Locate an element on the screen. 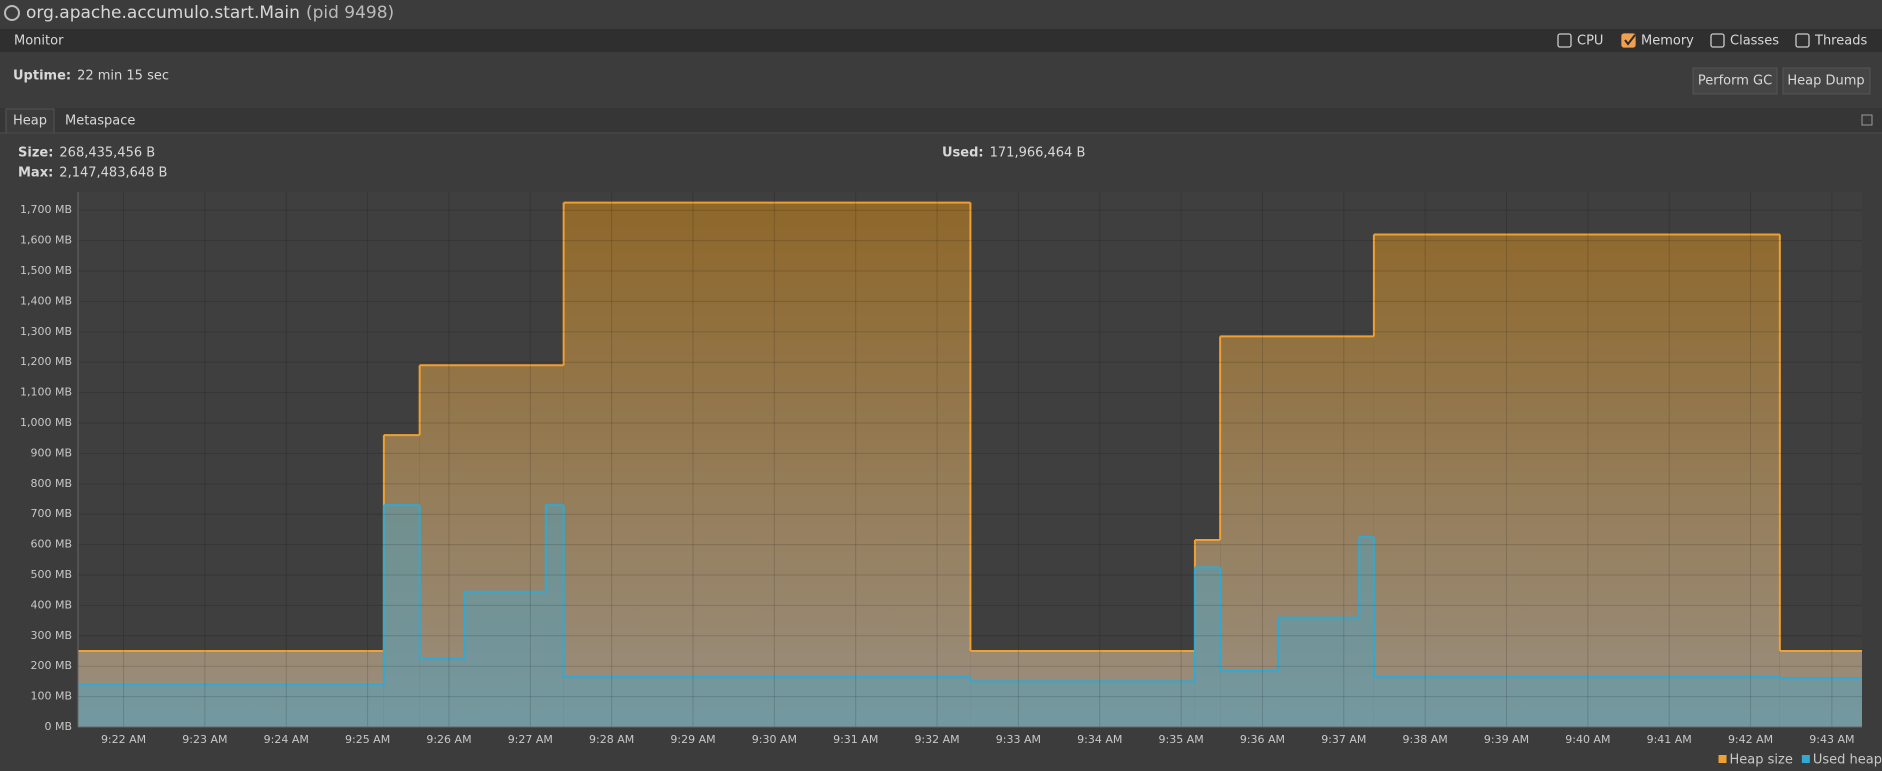 This screenshot has width=1882, height=771. x-tick-label: 9:28 AM is located at coordinates (611, 739).